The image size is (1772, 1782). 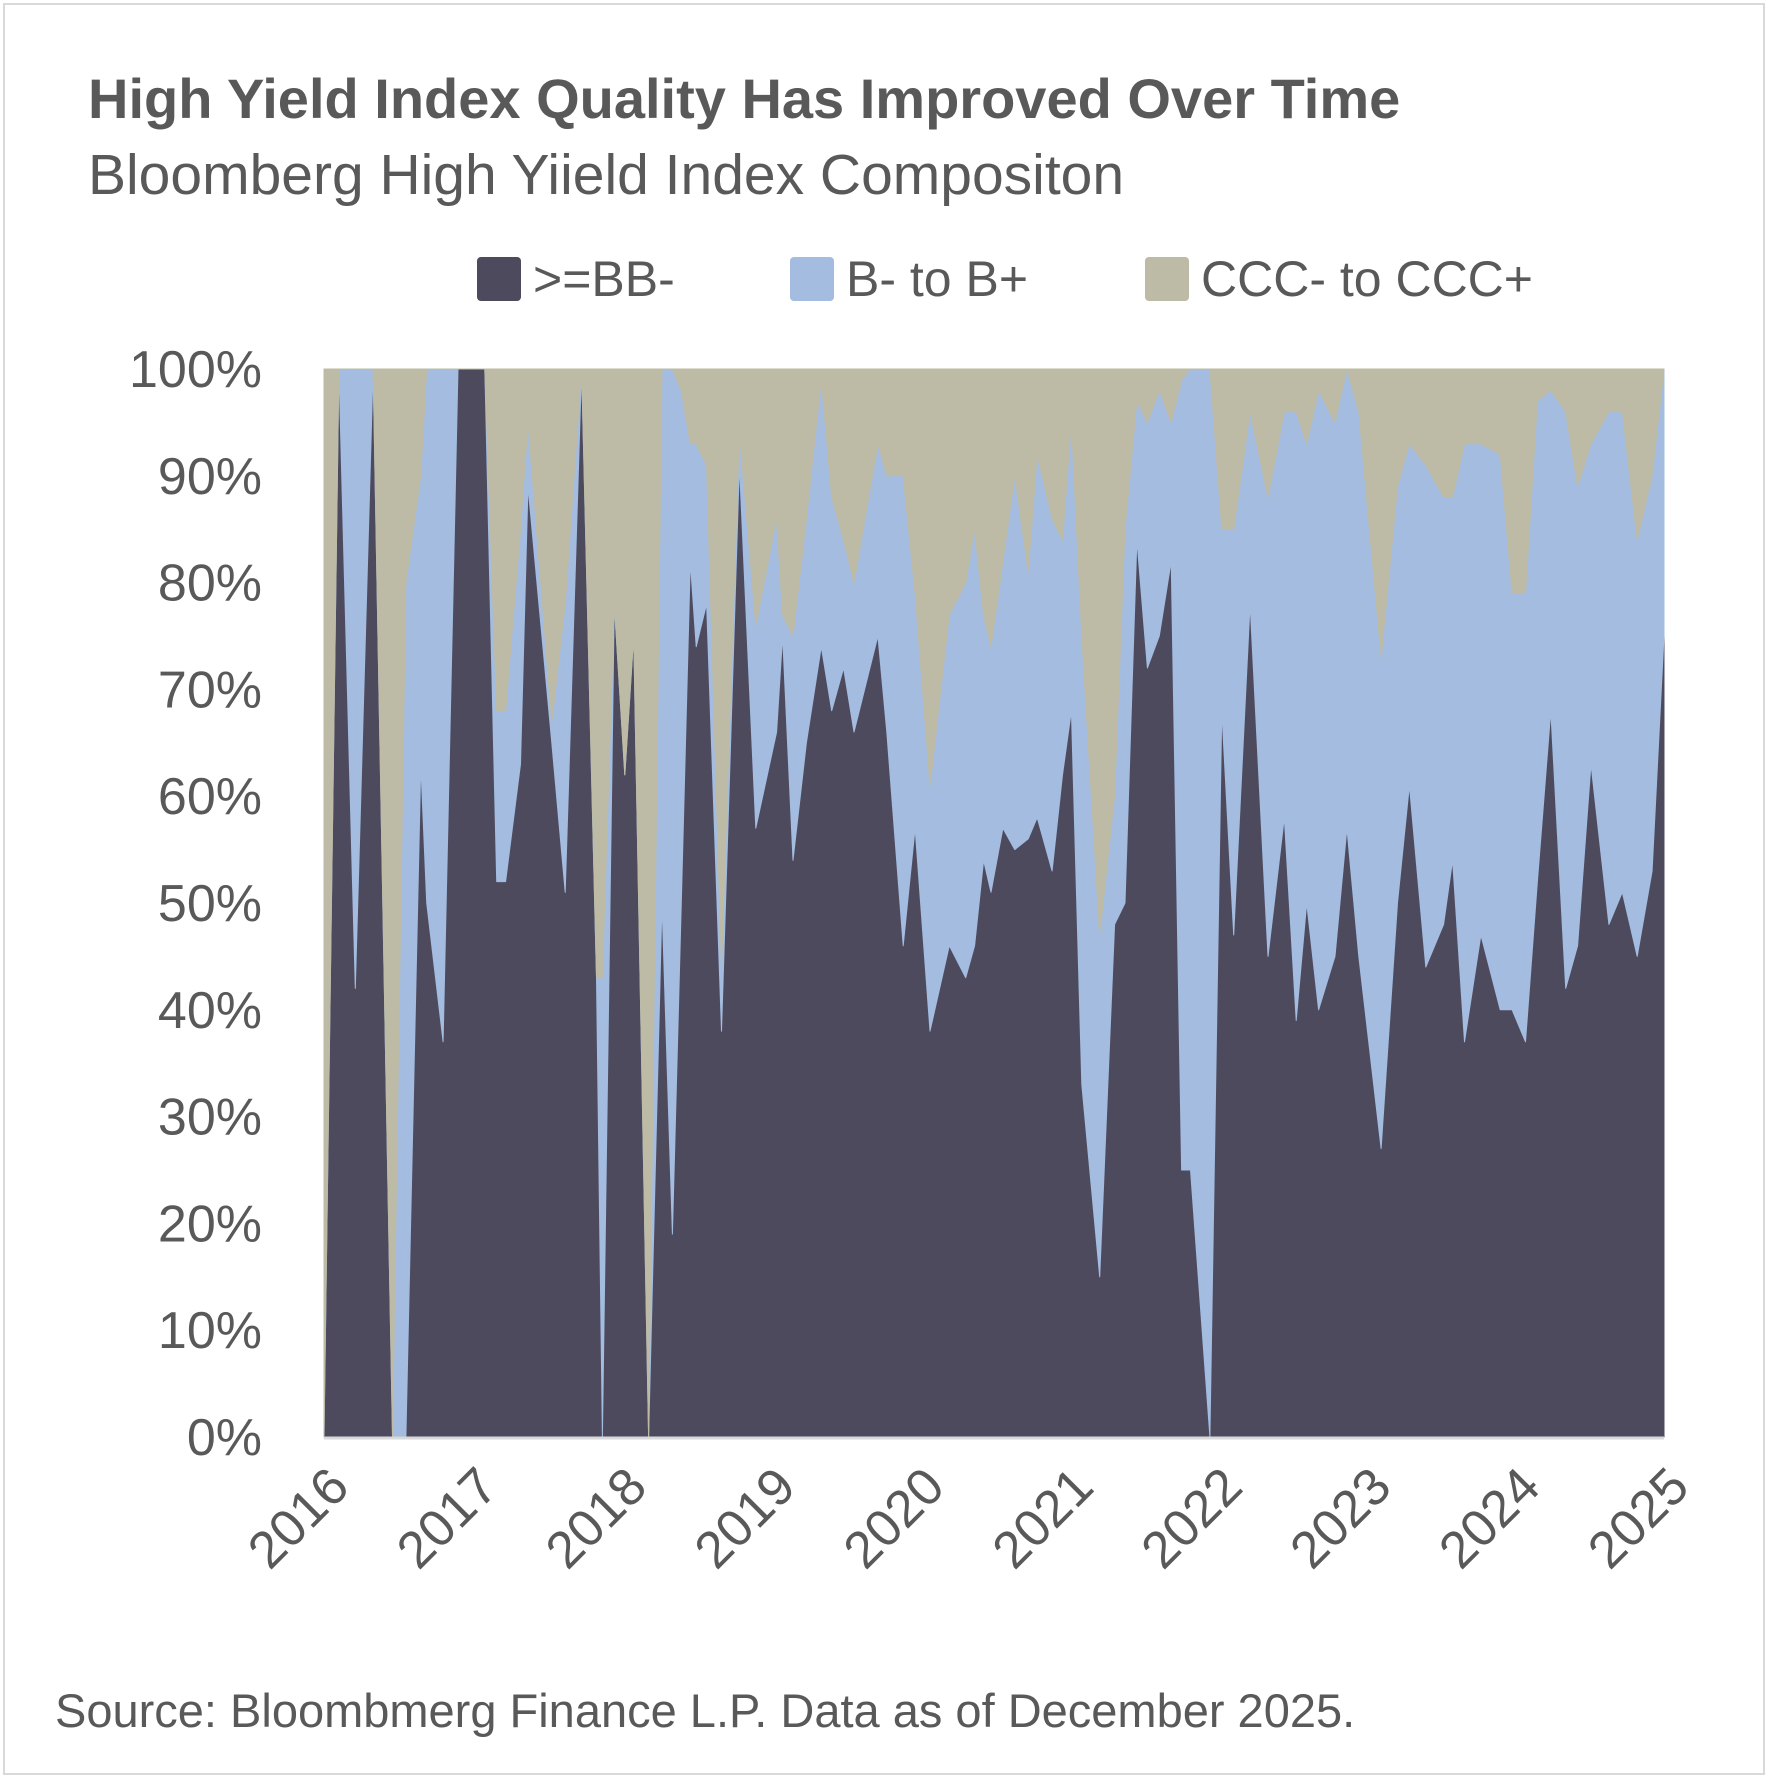 I want to click on x-tick-label: 2017, so click(x=447, y=1518).